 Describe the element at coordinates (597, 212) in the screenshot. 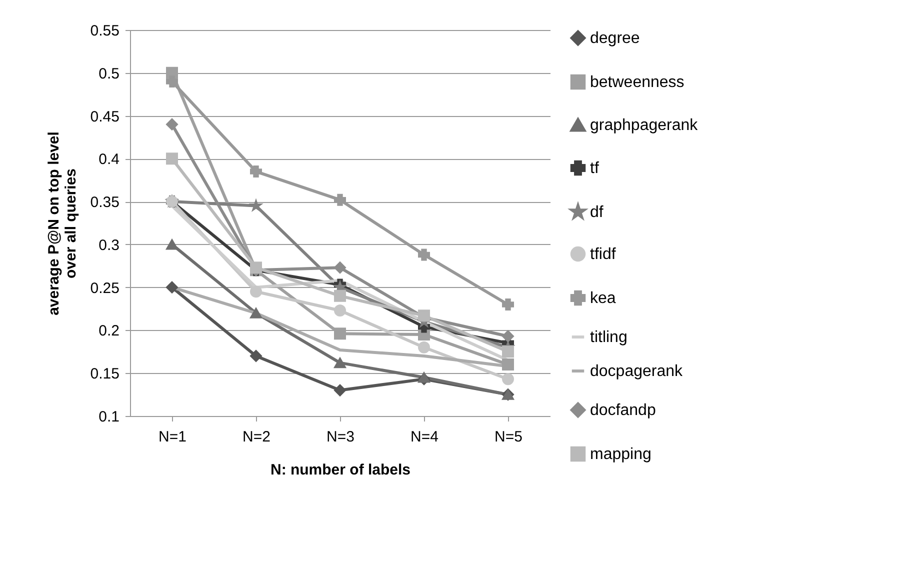

I see `legend-label: df` at that location.